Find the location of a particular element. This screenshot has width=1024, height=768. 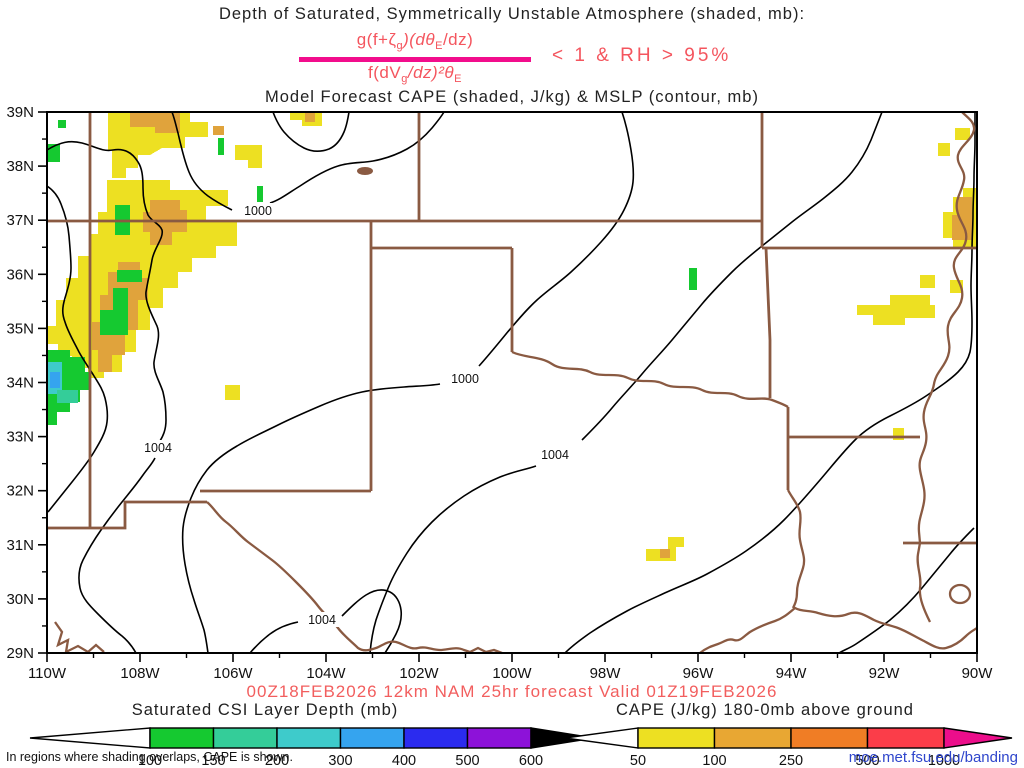

csi-colorbar: 100 150 200 300 400 500 600 is located at coordinates (312, 747).